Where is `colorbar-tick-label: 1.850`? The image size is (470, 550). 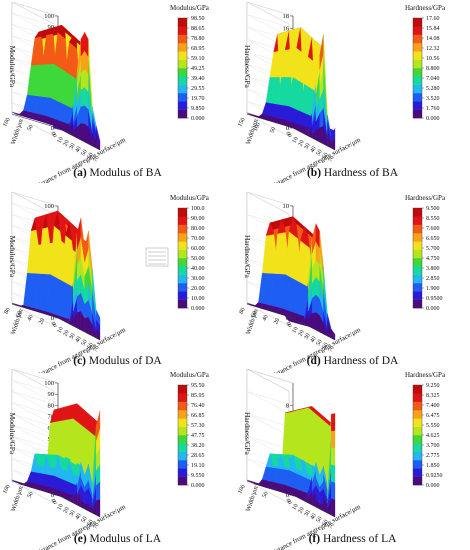 colorbar-tick-label: 1.850 is located at coordinates (433, 466).